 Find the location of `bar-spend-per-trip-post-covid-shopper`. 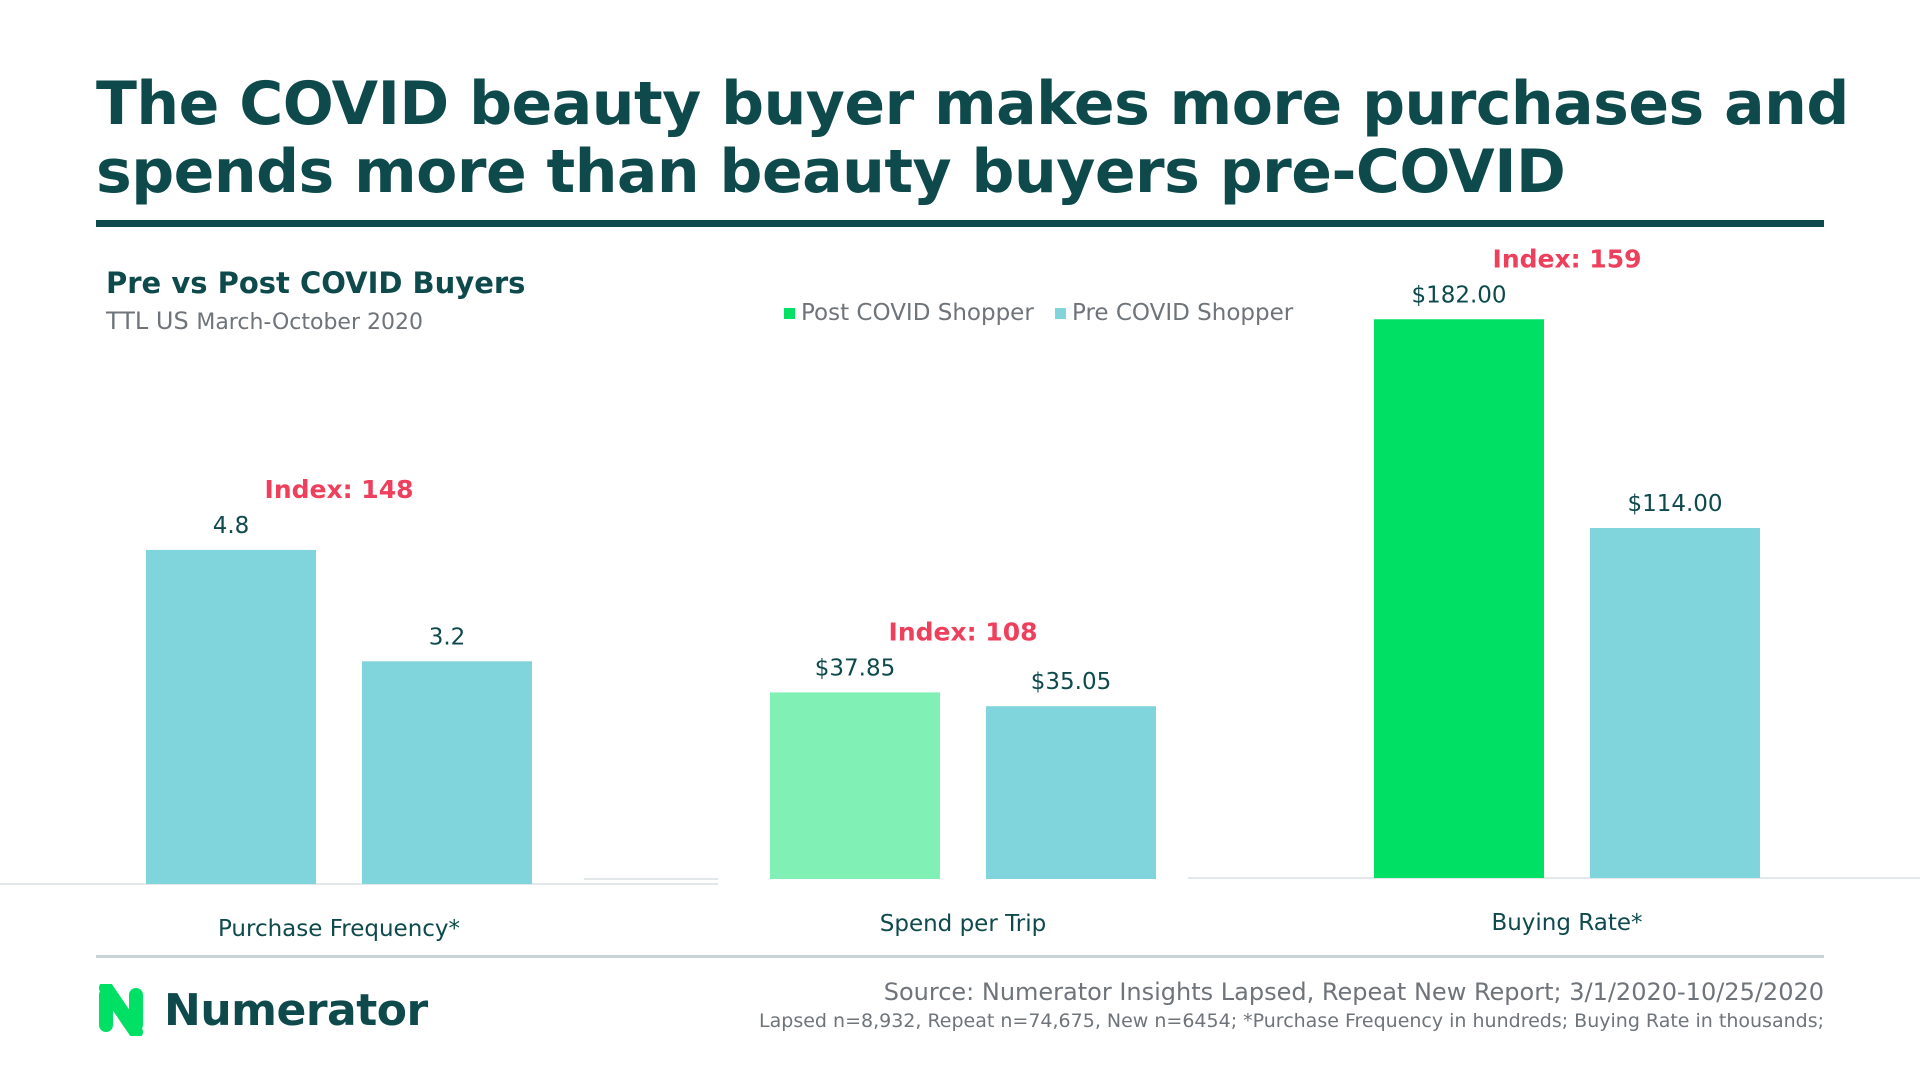

bar-spend-per-trip-post-covid-shopper is located at coordinates (855, 785).